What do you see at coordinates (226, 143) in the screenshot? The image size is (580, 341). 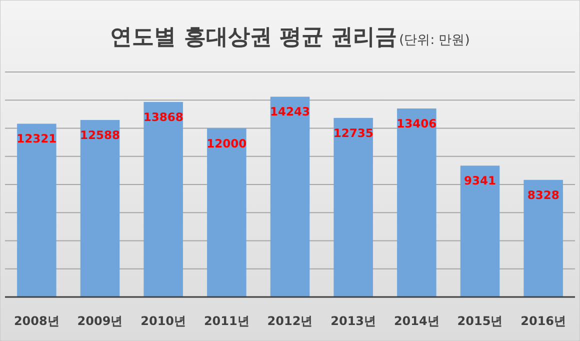 I see `data-label: 12000` at bounding box center [226, 143].